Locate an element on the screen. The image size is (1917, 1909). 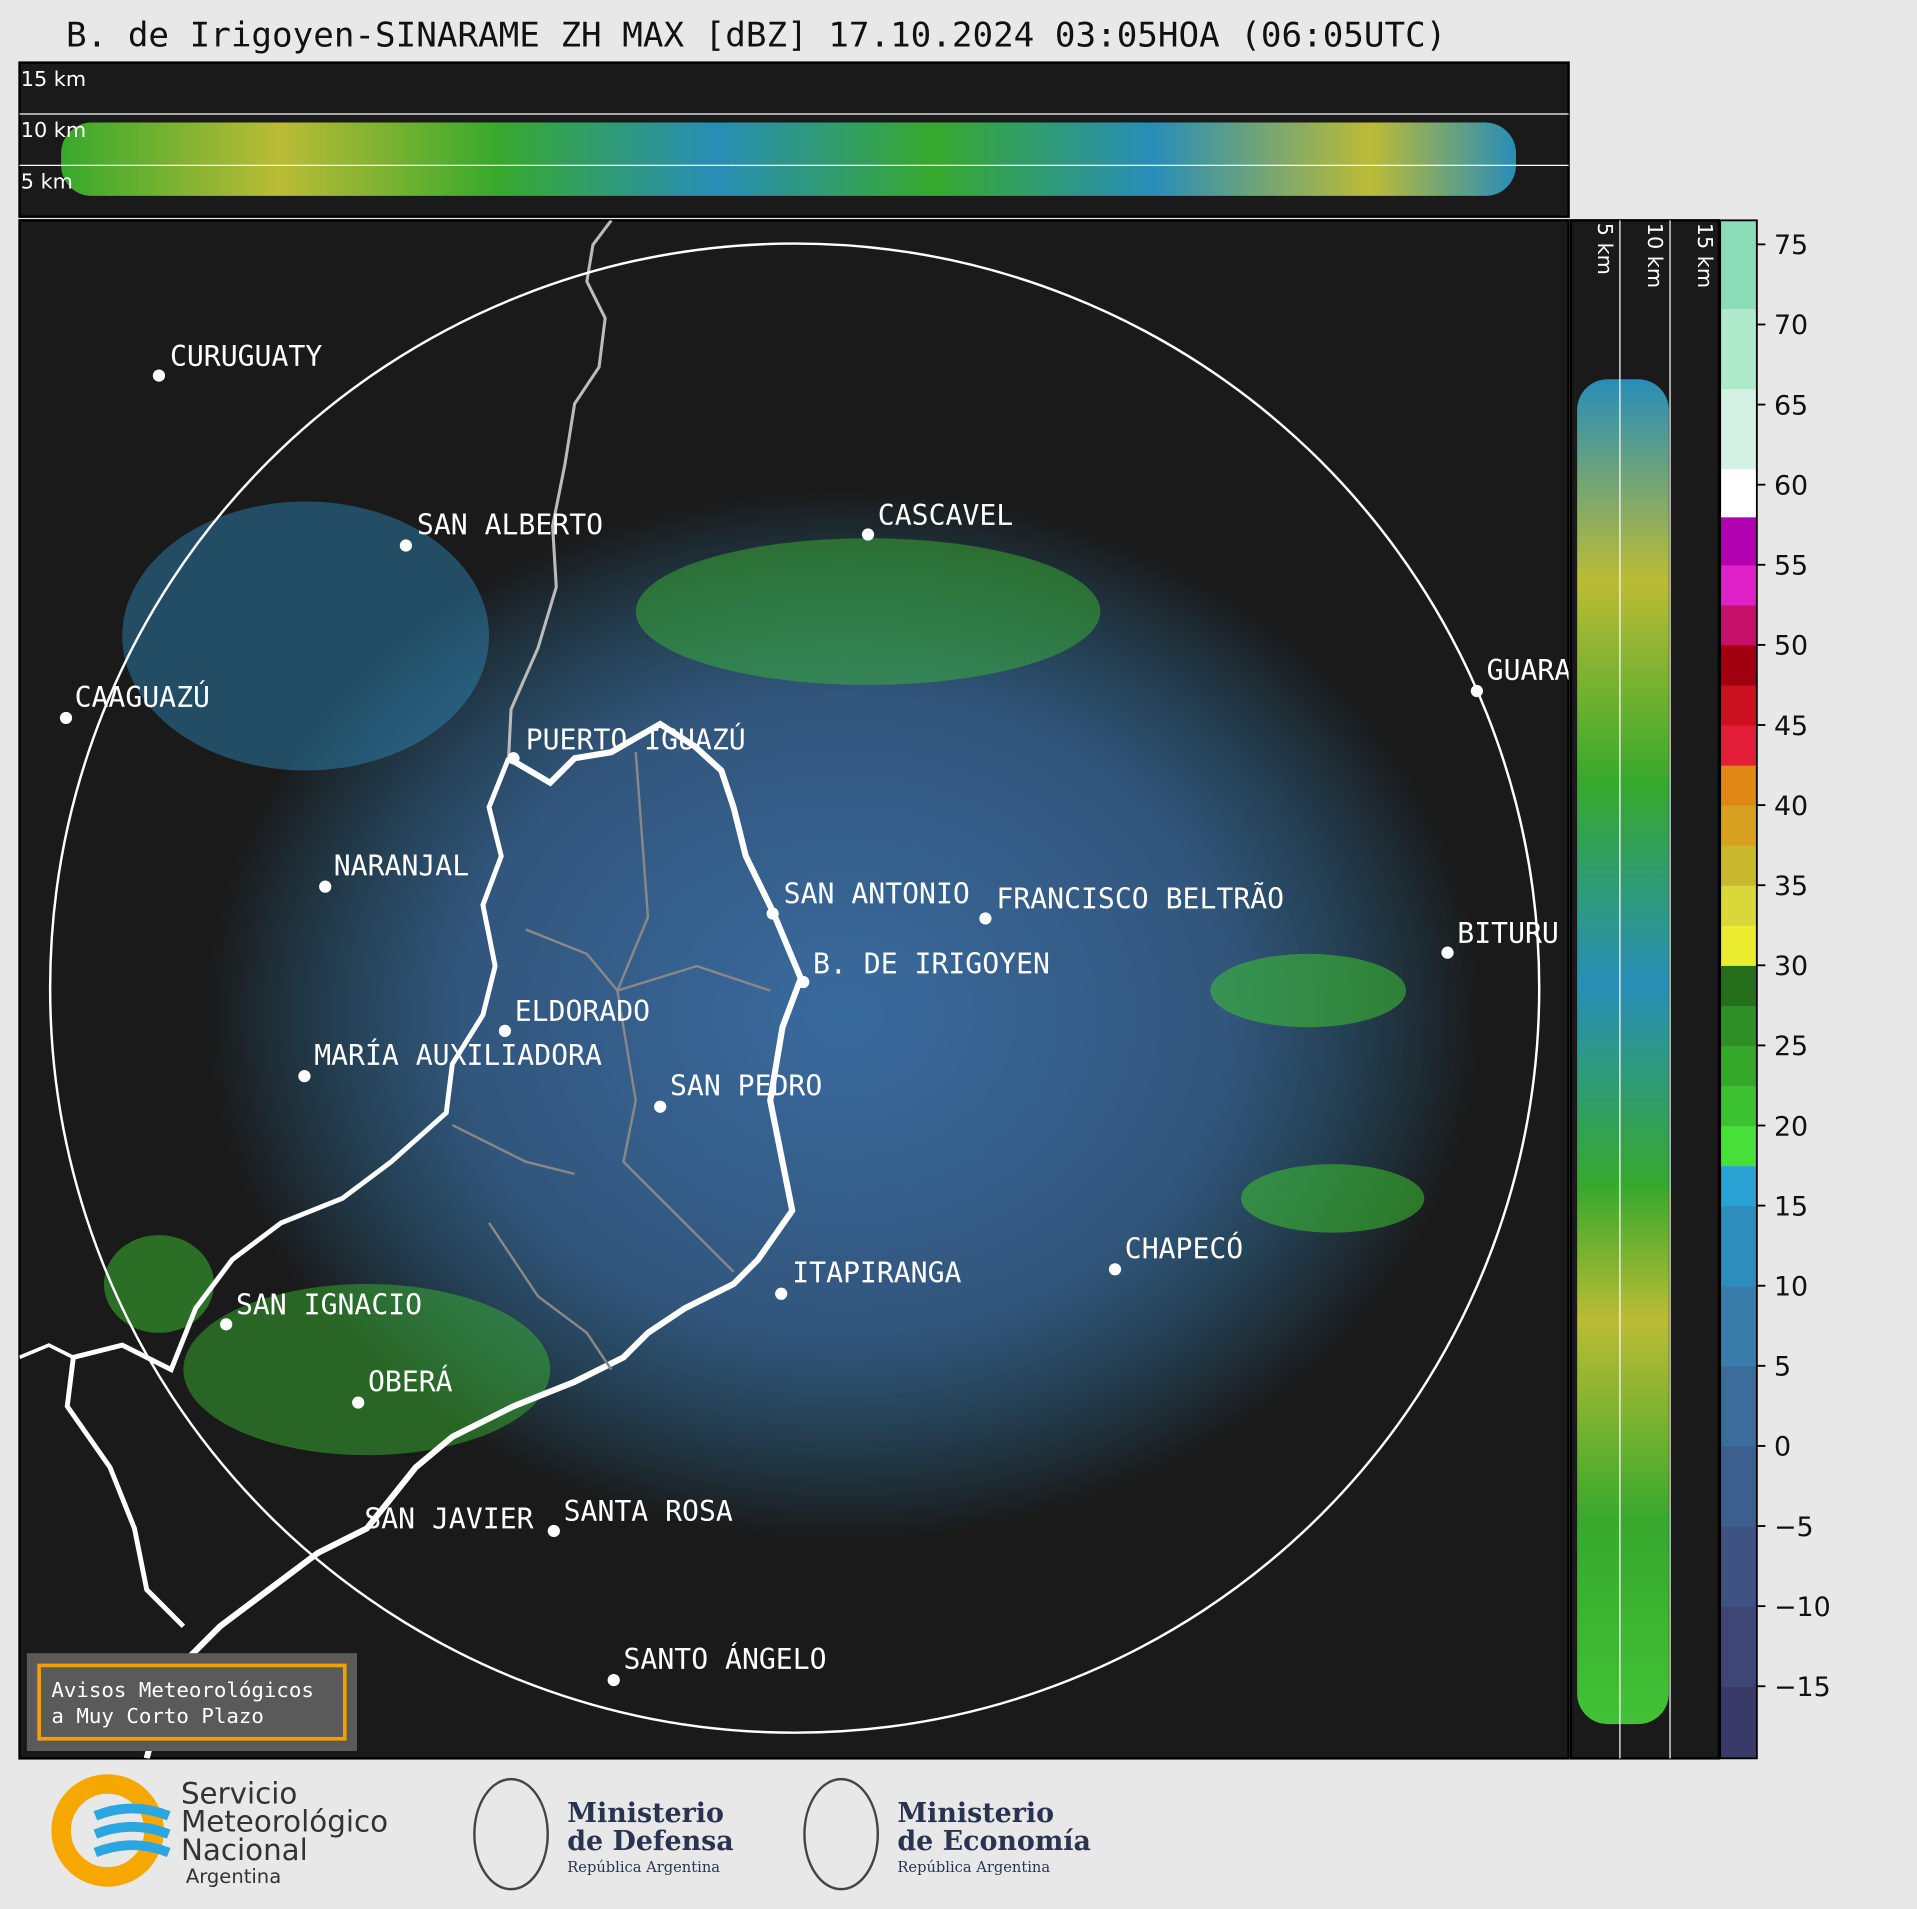
city-label: CAAGUAZÚ is located at coordinates (142, 697).